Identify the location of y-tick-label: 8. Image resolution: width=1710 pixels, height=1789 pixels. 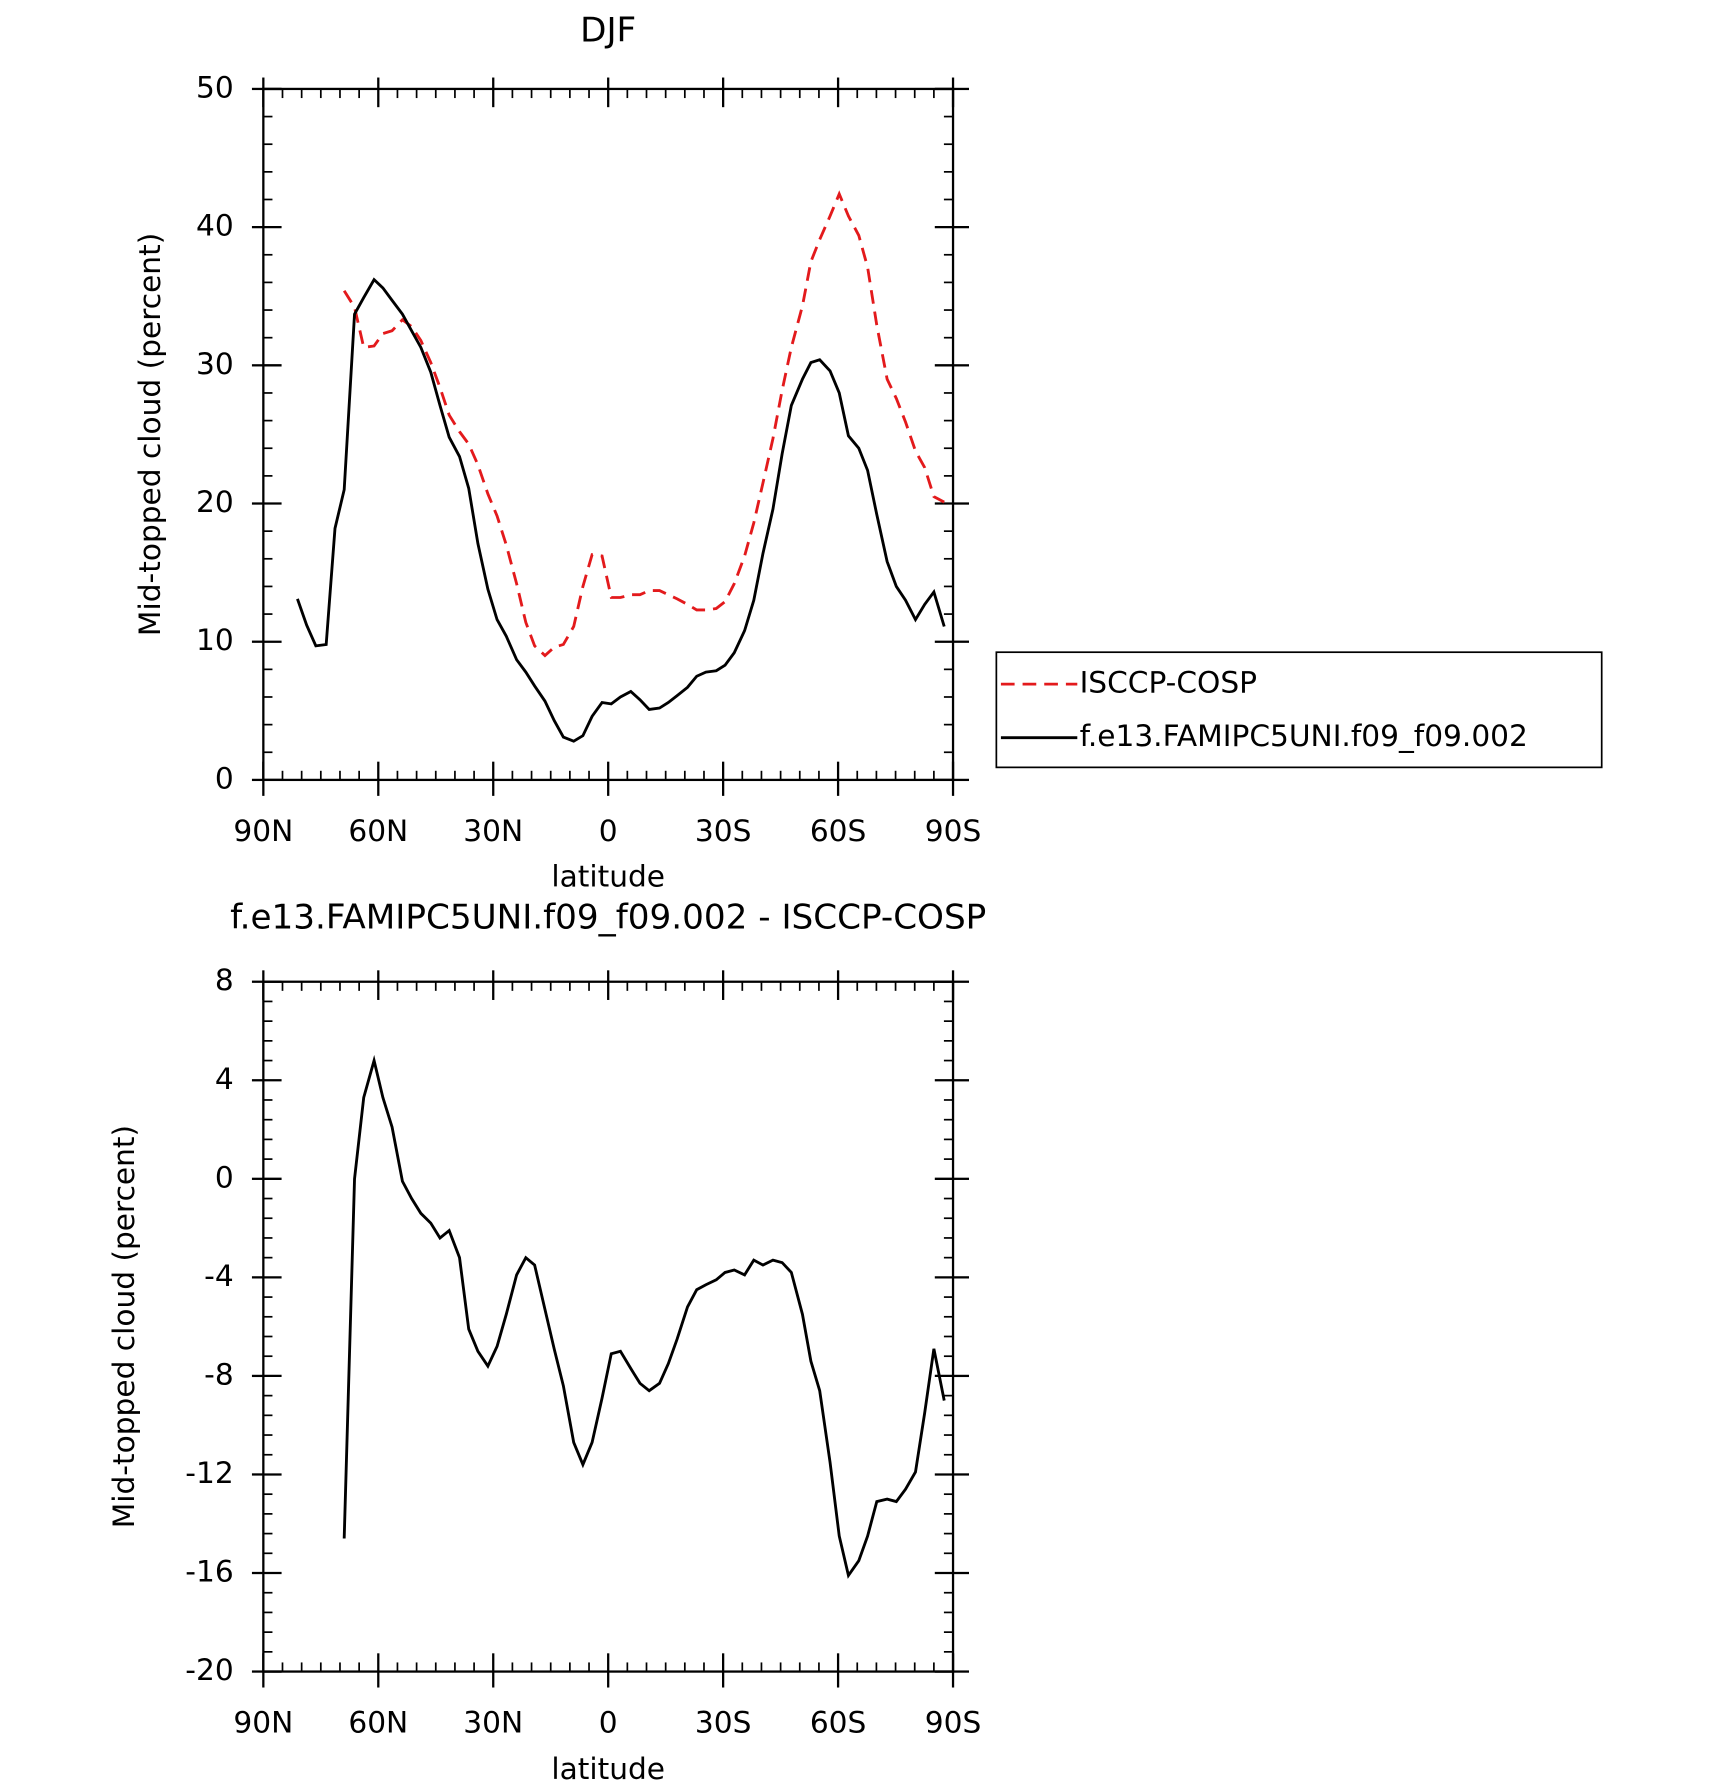
(224, 979).